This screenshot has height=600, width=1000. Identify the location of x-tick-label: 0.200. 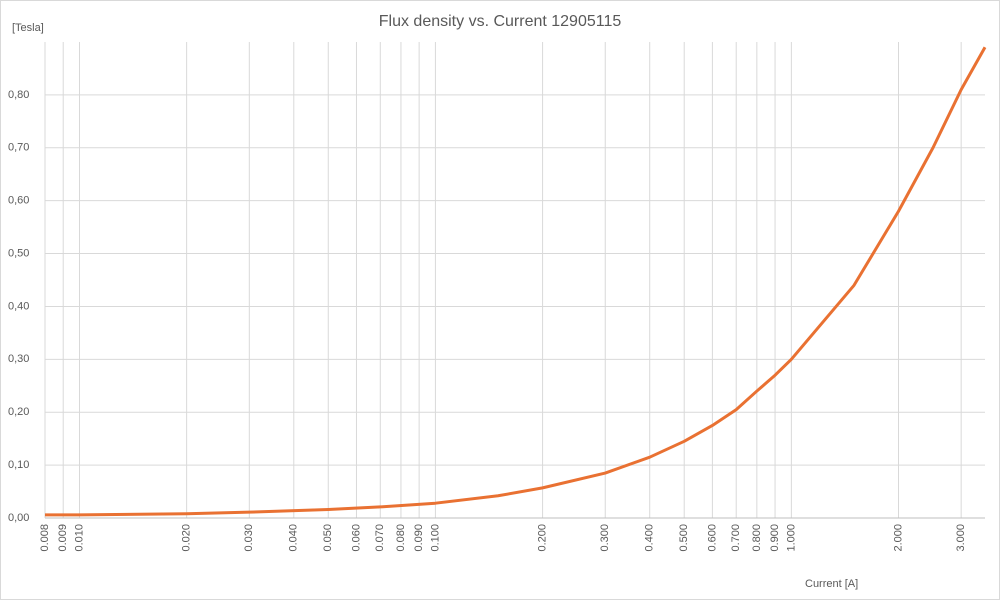
(542, 538).